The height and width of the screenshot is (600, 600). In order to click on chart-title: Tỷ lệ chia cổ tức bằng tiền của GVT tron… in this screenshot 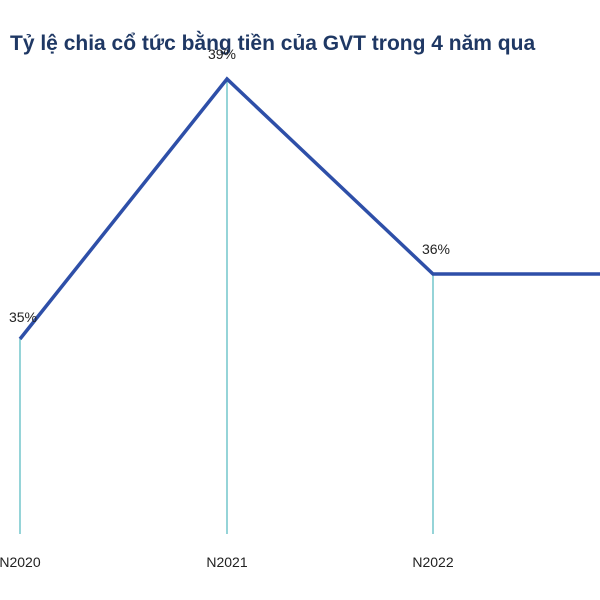, I will do `click(272, 43)`.